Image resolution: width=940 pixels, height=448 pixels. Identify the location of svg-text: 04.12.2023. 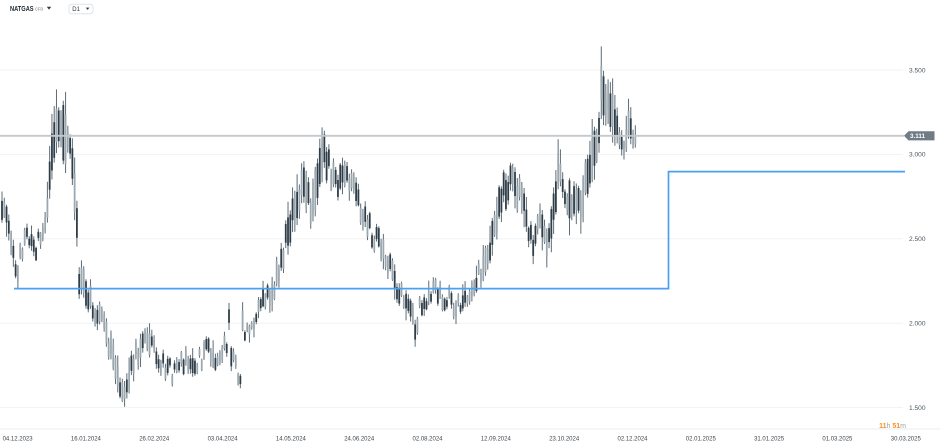
(18, 438).